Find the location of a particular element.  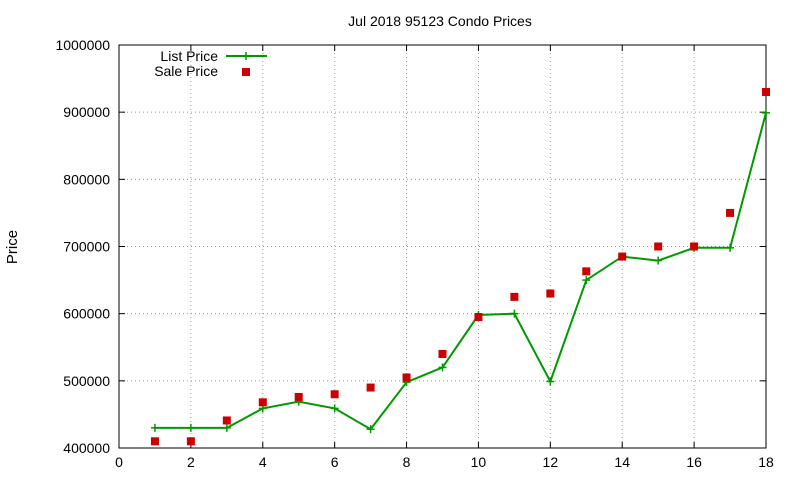

y-tick-label: 700000 is located at coordinates (86, 247).